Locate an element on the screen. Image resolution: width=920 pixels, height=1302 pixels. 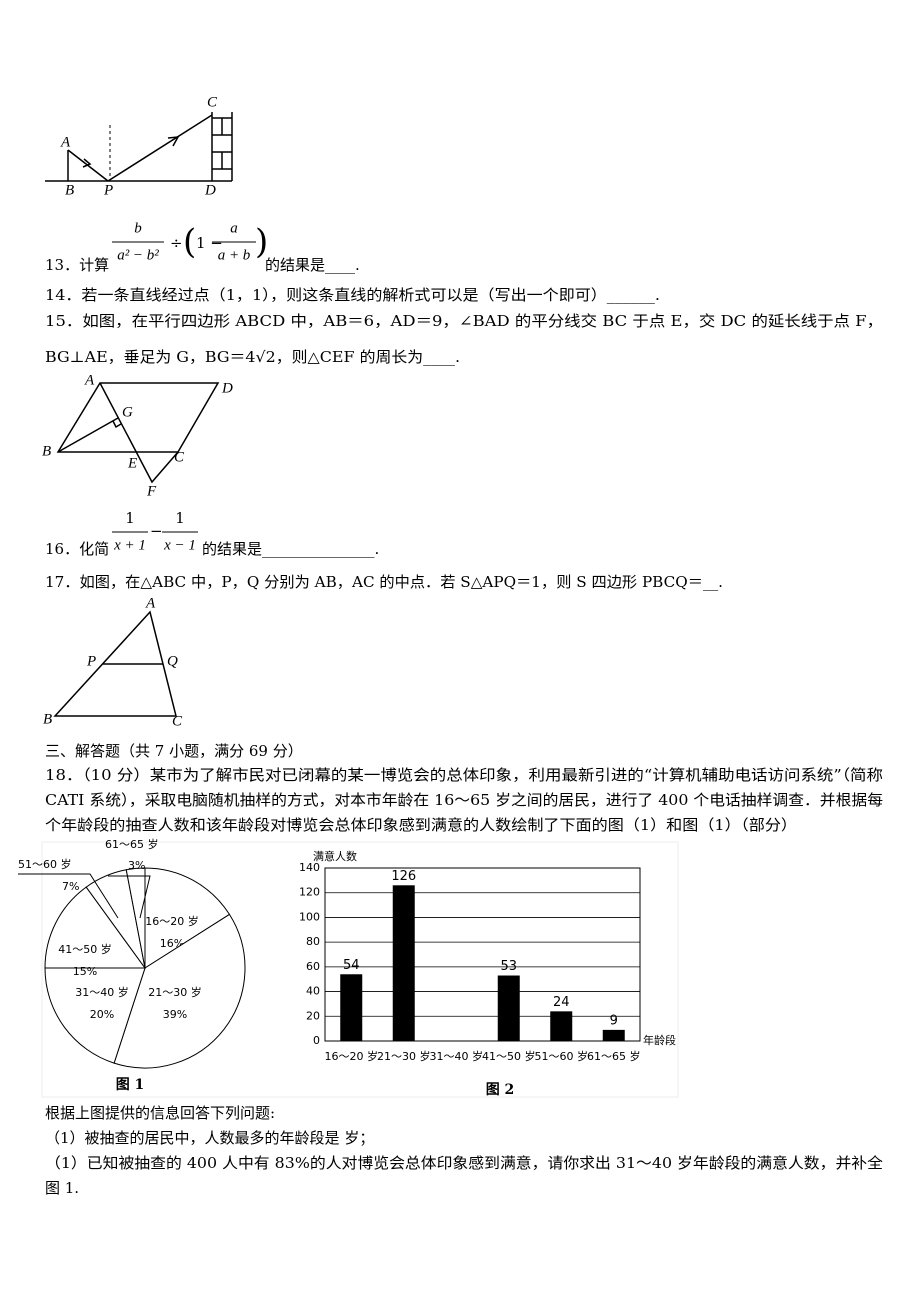
figure-q17 is located at coordinates (115, 663).